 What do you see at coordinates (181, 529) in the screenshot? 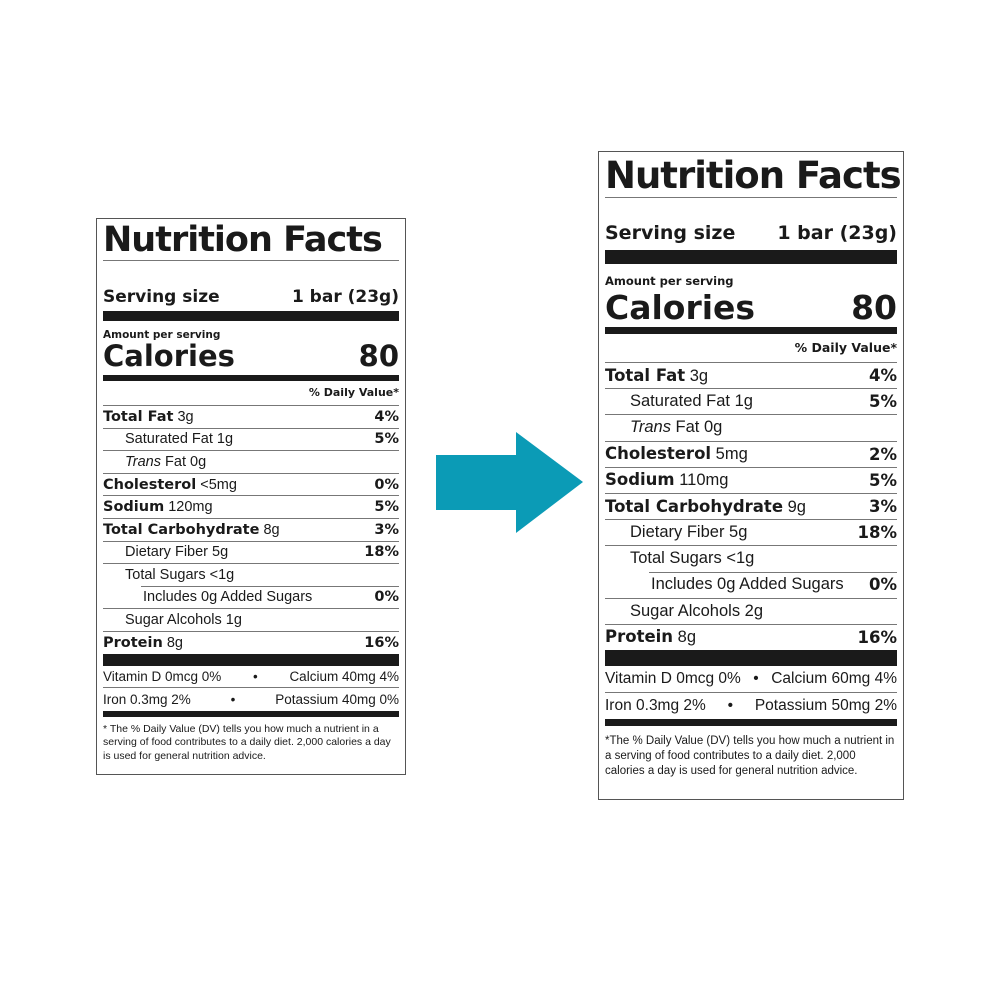
I see `nutrient-name: Total Carbohydrate` at bounding box center [181, 529].